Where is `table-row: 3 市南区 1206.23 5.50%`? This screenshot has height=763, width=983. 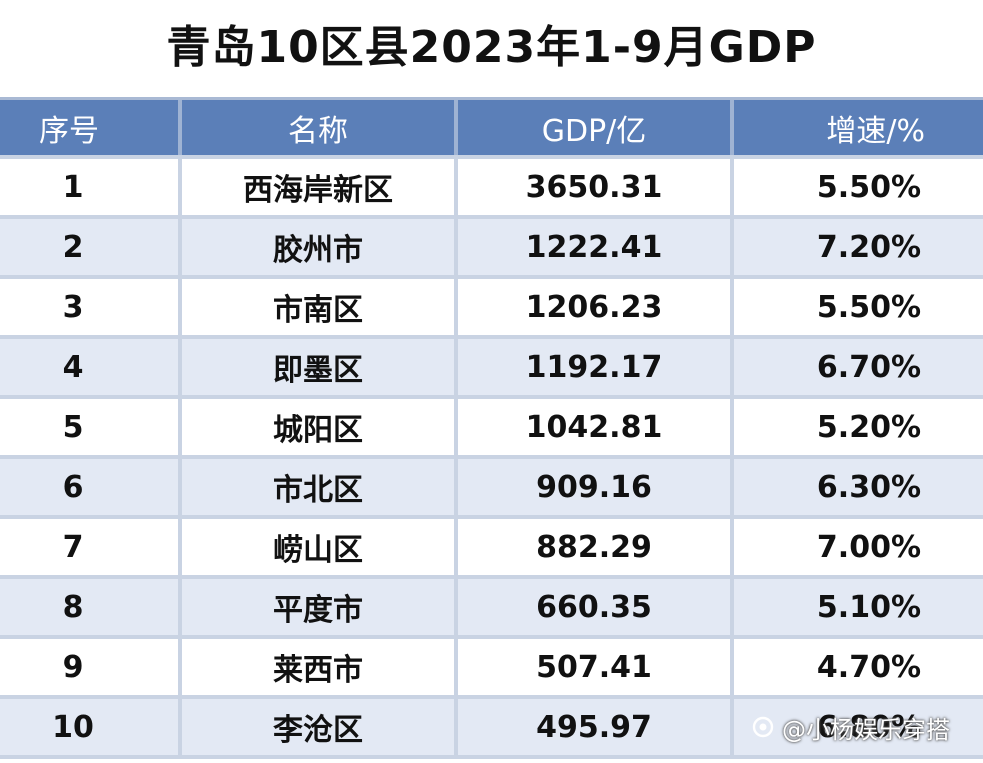 table-row: 3 市南区 1206.23 5.50% is located at coordinates (491, 309).